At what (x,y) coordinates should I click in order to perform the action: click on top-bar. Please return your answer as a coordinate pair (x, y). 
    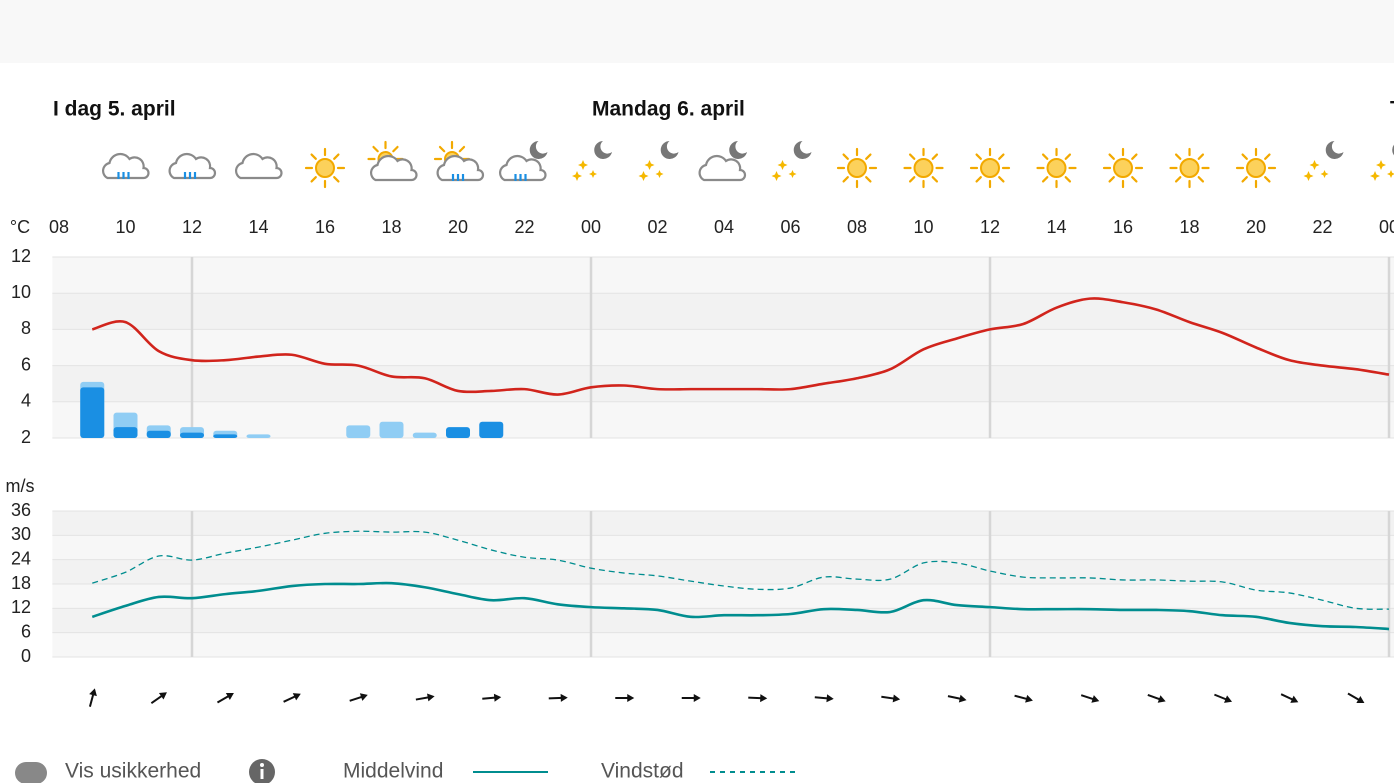
    Looking at the image, I should click on (697, 31).